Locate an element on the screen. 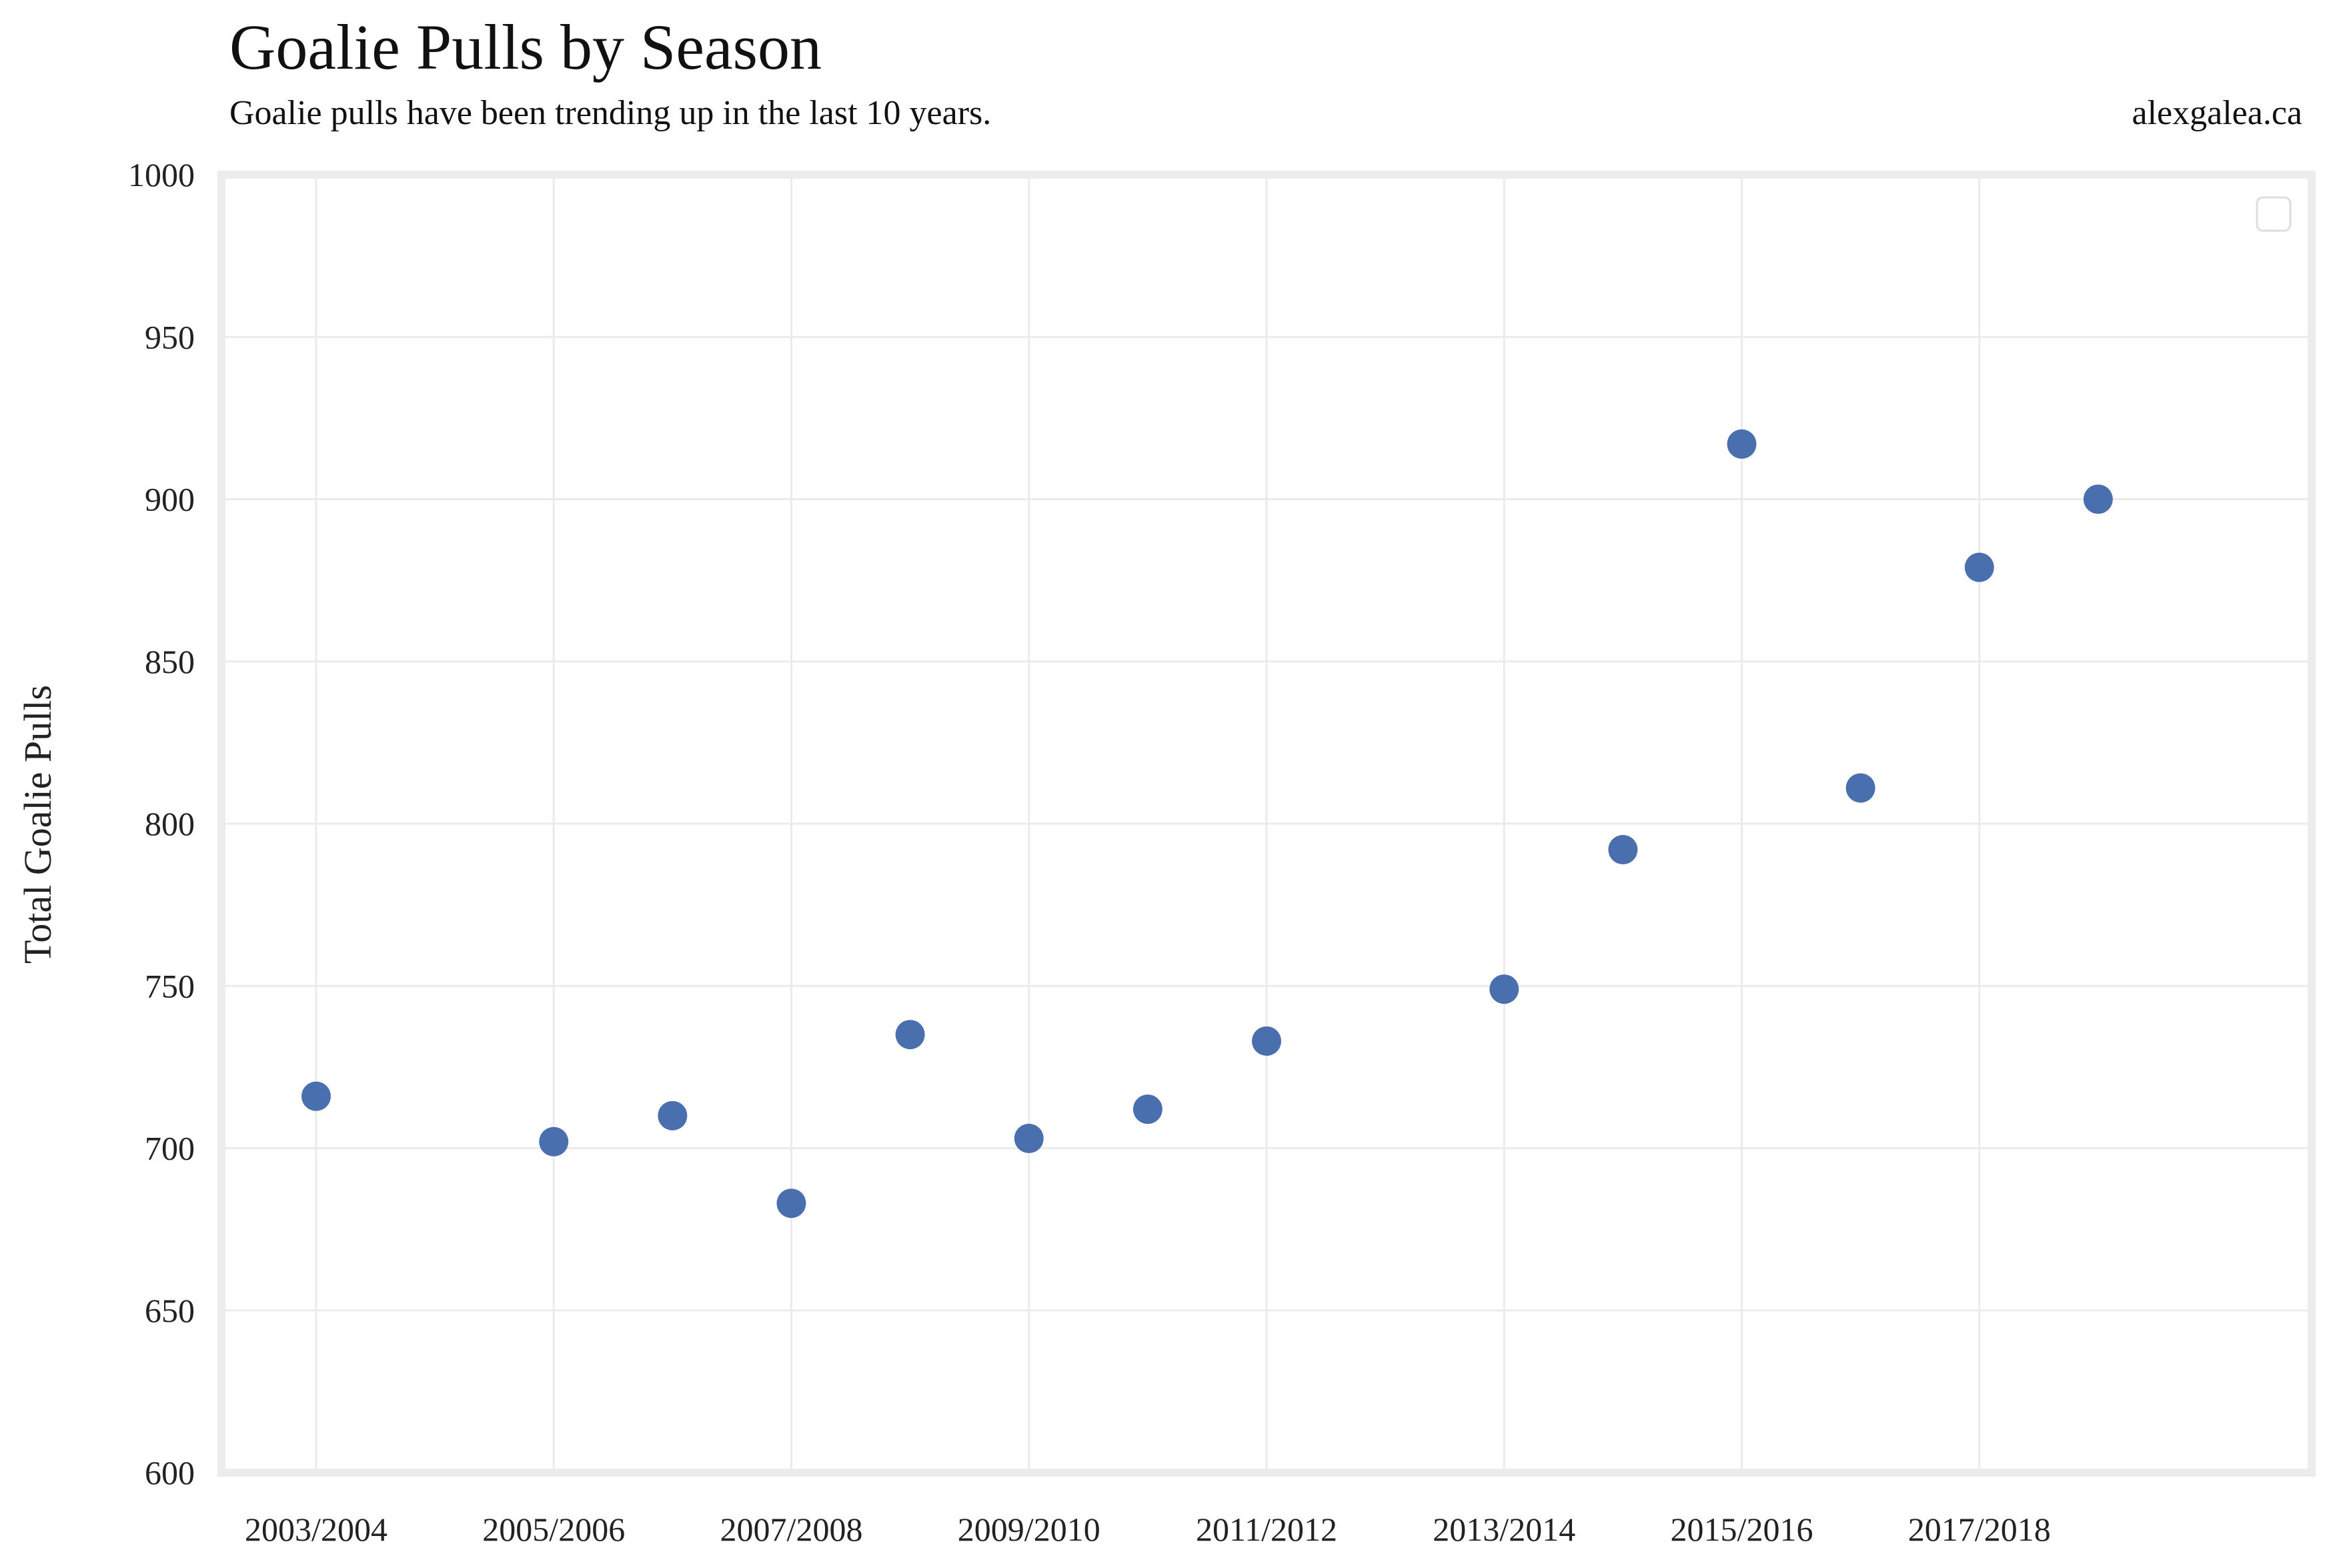  y-tick-label: 800 is located at coordinates (170, 823).